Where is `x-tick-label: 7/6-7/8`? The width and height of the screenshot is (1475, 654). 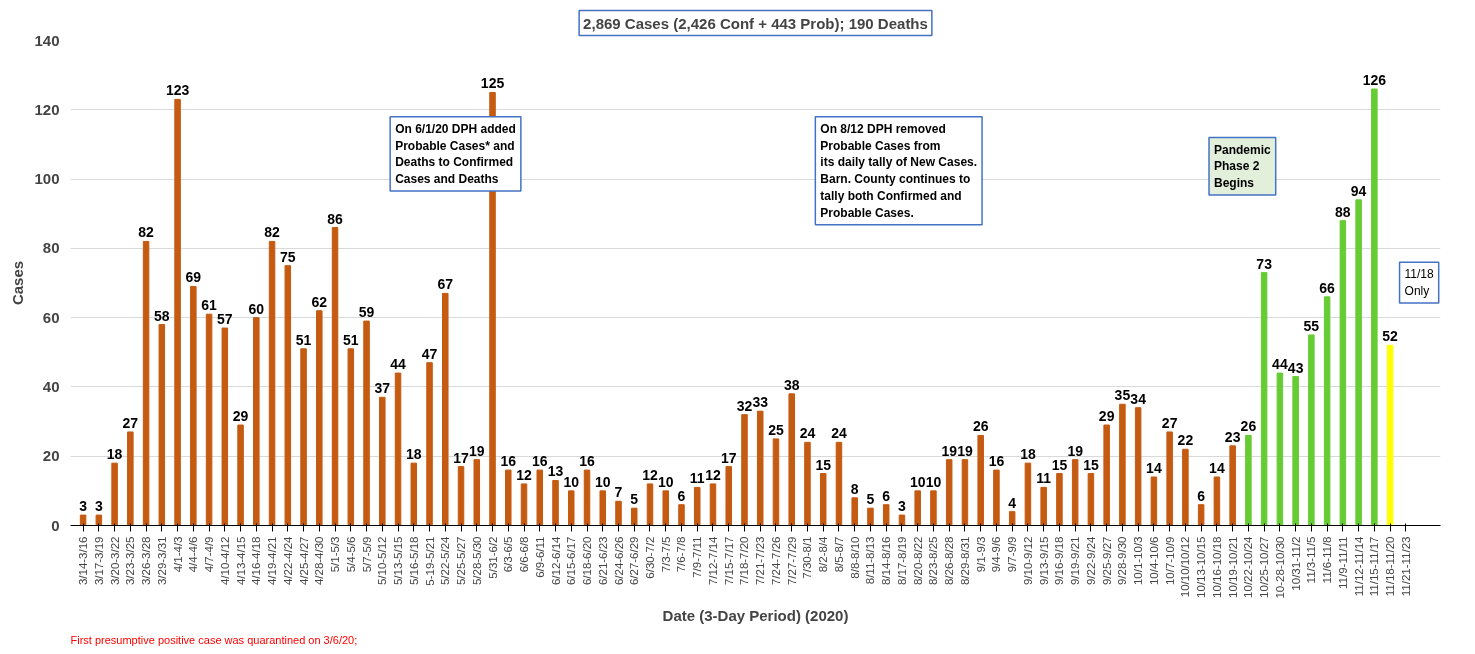 x-tick-label: 7/6-7/8 is located at coordinates (681, 554).